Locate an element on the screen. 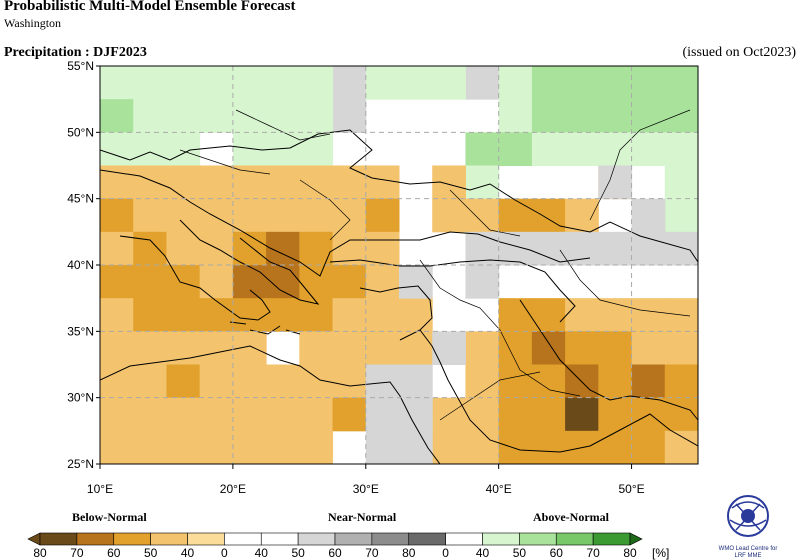 The width and height of the screenshot is (800, 560). above-normal-label: Above-Normal is located at coordinates (571, 517).